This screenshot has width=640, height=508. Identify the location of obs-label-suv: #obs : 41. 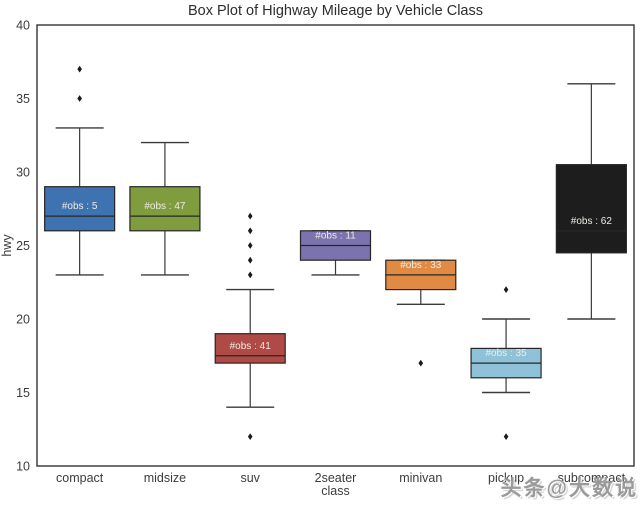
(251, 346).